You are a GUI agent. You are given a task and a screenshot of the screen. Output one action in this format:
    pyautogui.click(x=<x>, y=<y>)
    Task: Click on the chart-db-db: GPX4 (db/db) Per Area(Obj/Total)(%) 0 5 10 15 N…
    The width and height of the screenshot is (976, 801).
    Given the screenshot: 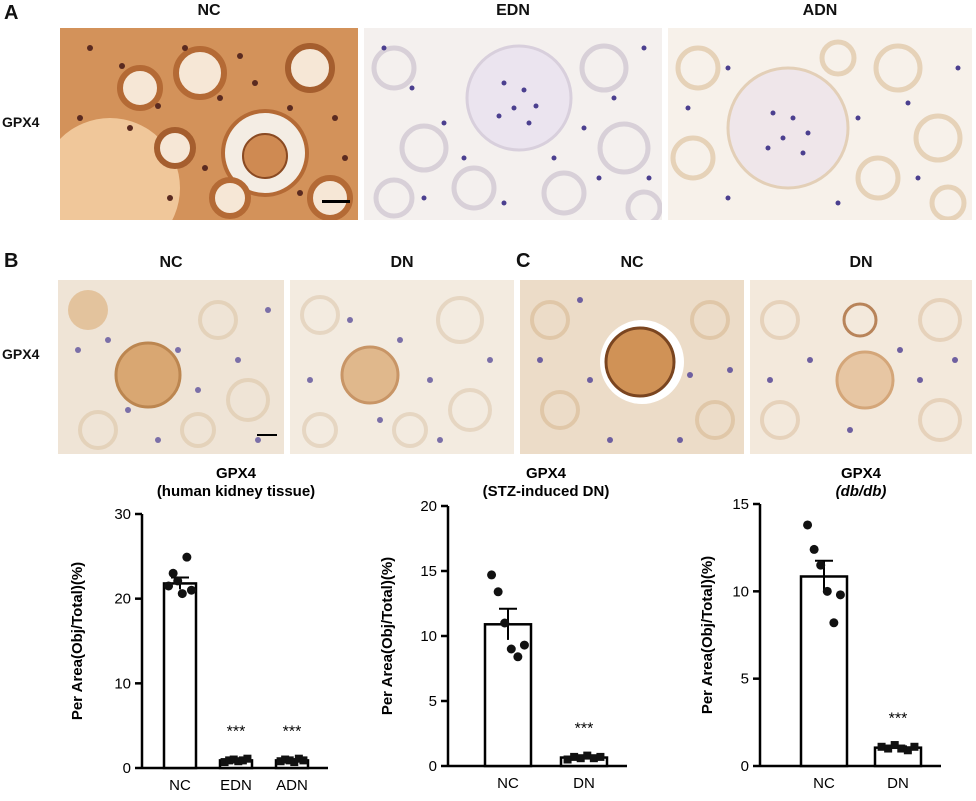 What is the action you would take?
    pyautogui.click(x=830, y=628)
    